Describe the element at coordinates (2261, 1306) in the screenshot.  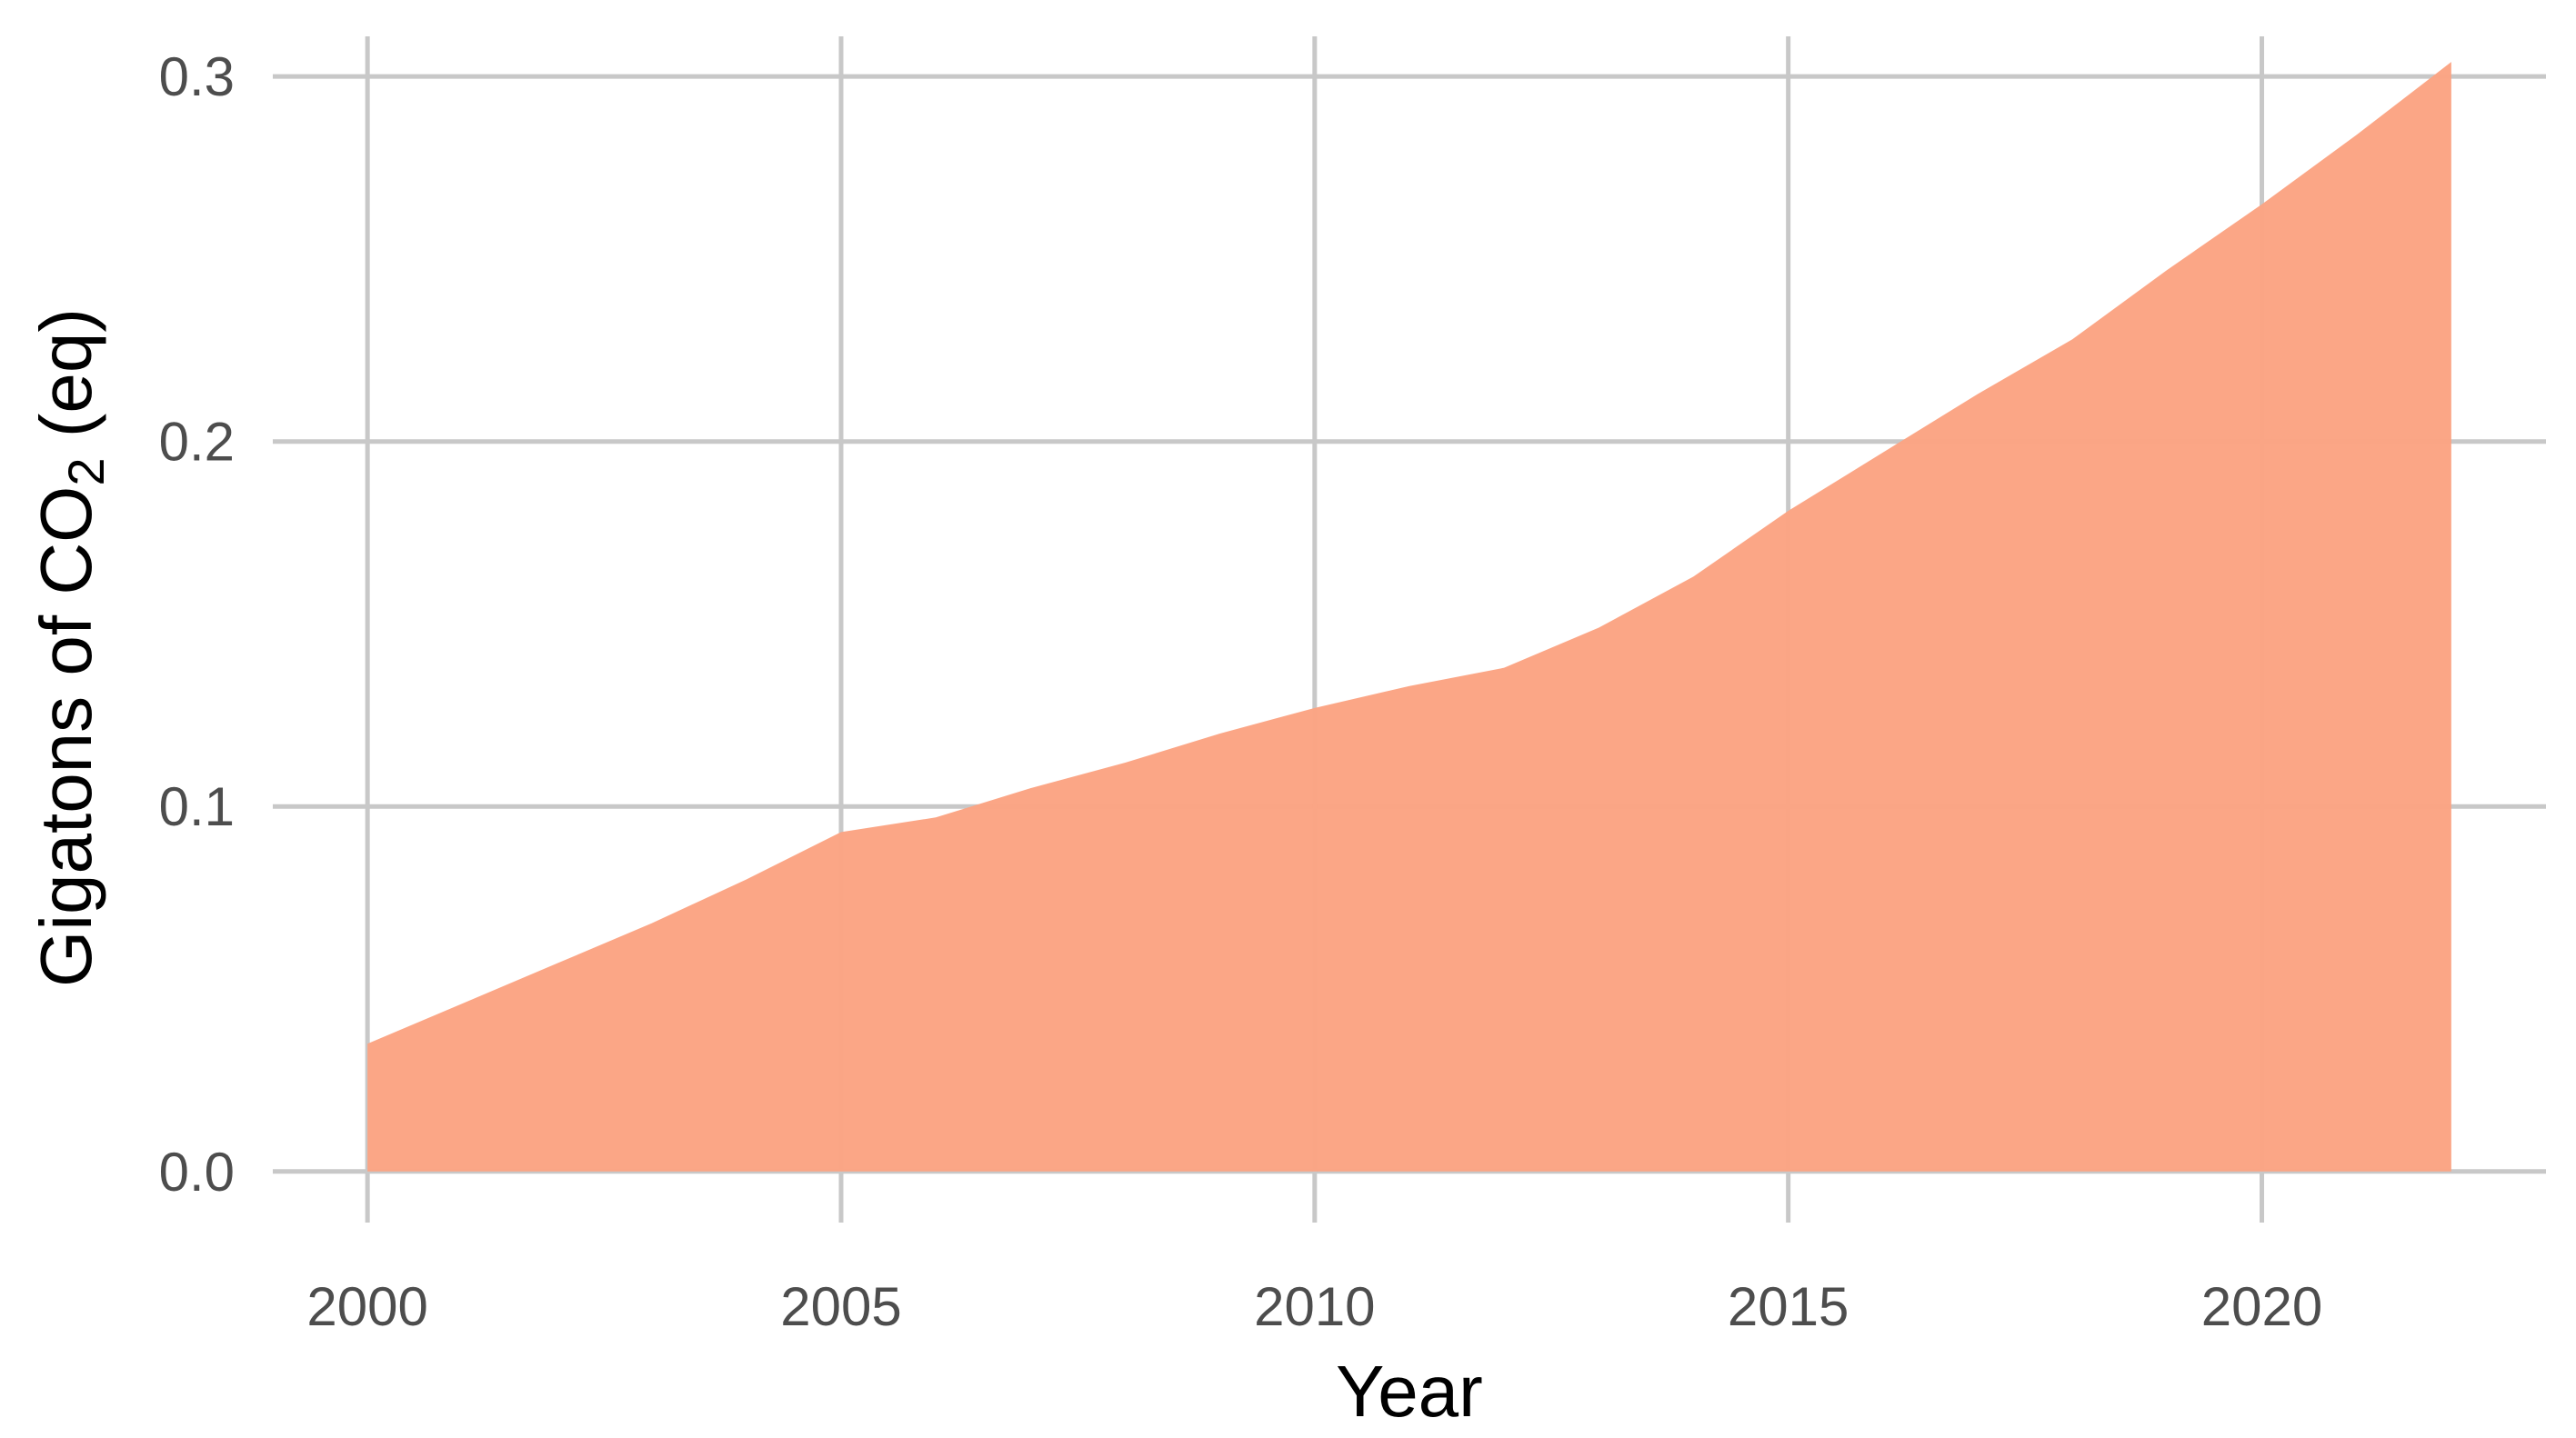
I see `x-tick-label-4: 2020` at that location.